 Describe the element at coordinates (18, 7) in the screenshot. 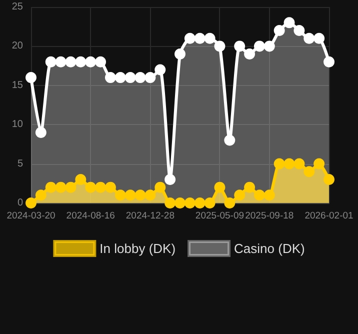

I see `y-tick-label: 25` at that location.